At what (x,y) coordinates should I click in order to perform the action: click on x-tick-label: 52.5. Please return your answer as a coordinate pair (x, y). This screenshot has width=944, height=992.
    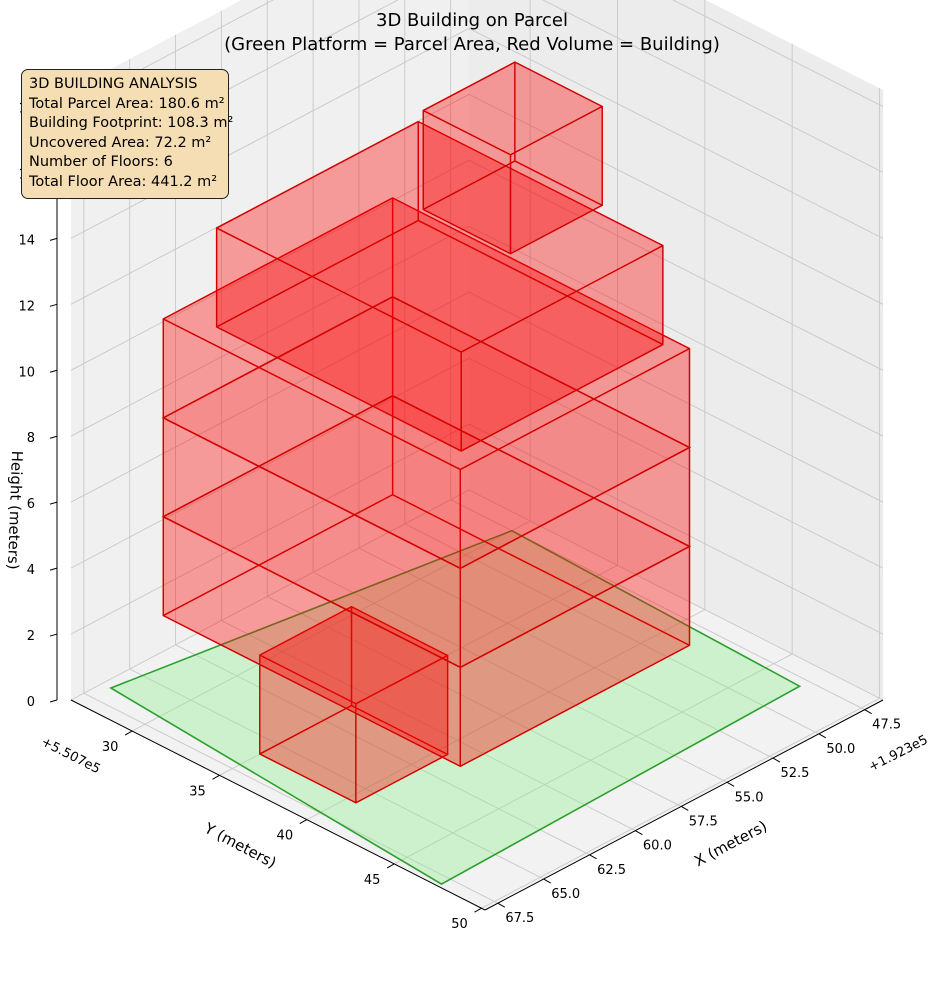
    Looking at the image, I should click on (794, 773).